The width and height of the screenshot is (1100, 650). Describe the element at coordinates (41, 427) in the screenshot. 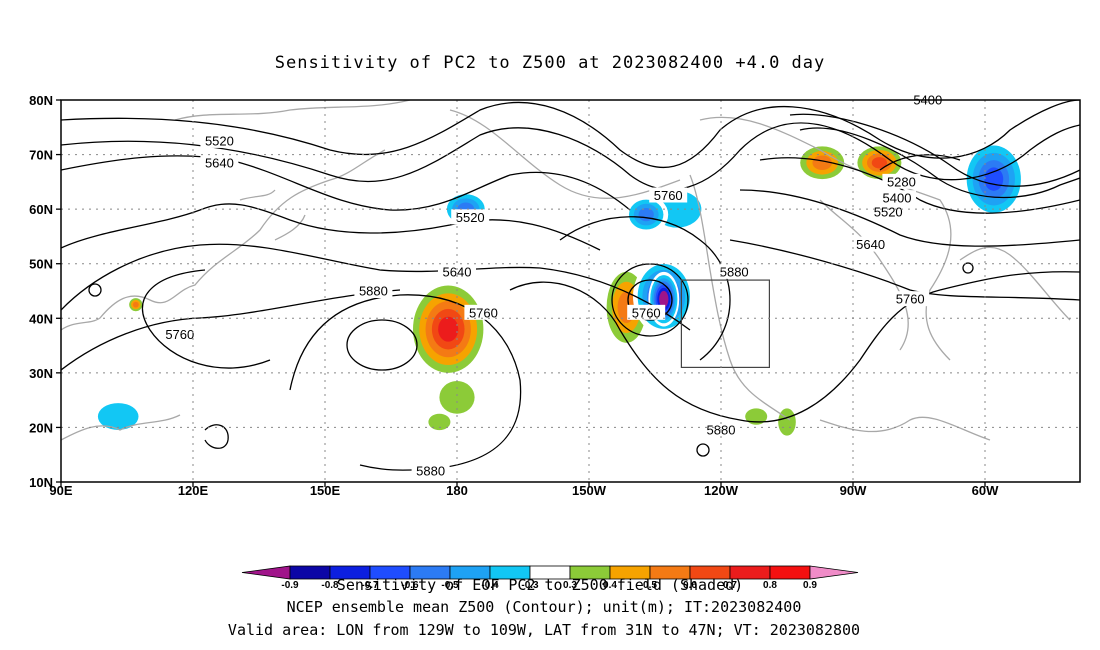

I see `lat-tick-label: 20N` at that location.